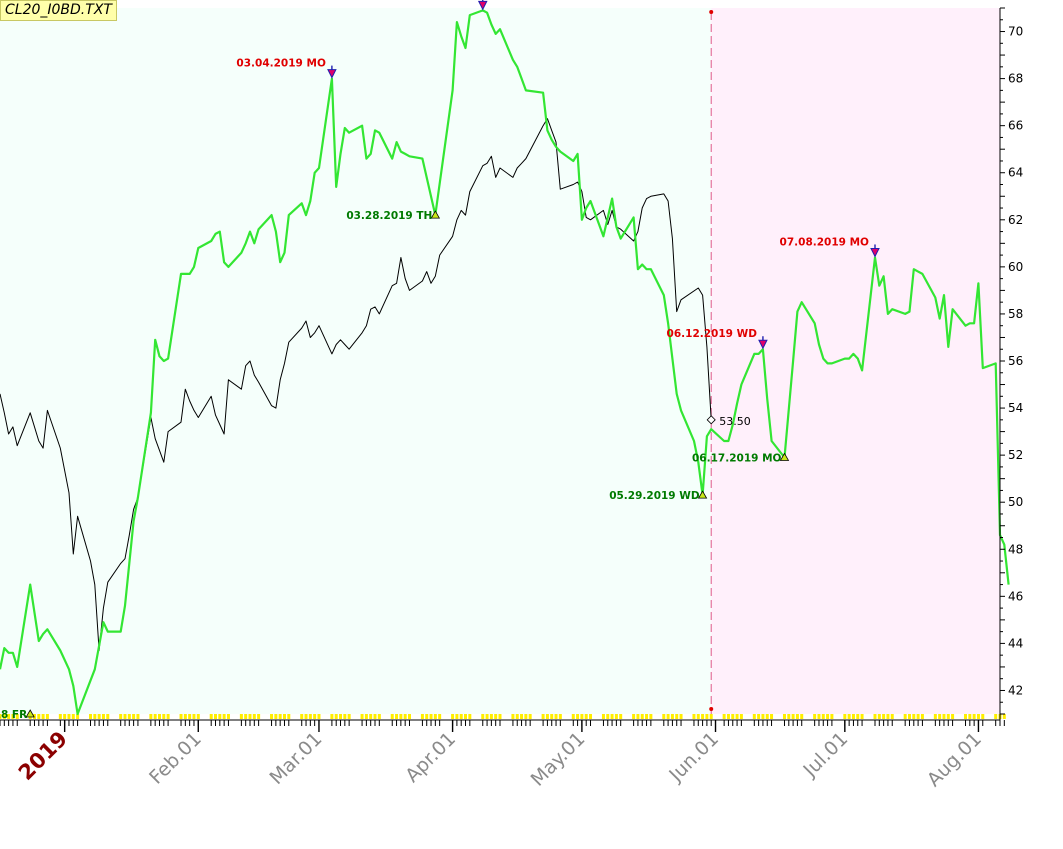 Image resolution: width=1063 pixels, height=849 pixels. I want to click on last-value-label: 53.50, so click(735, 421).